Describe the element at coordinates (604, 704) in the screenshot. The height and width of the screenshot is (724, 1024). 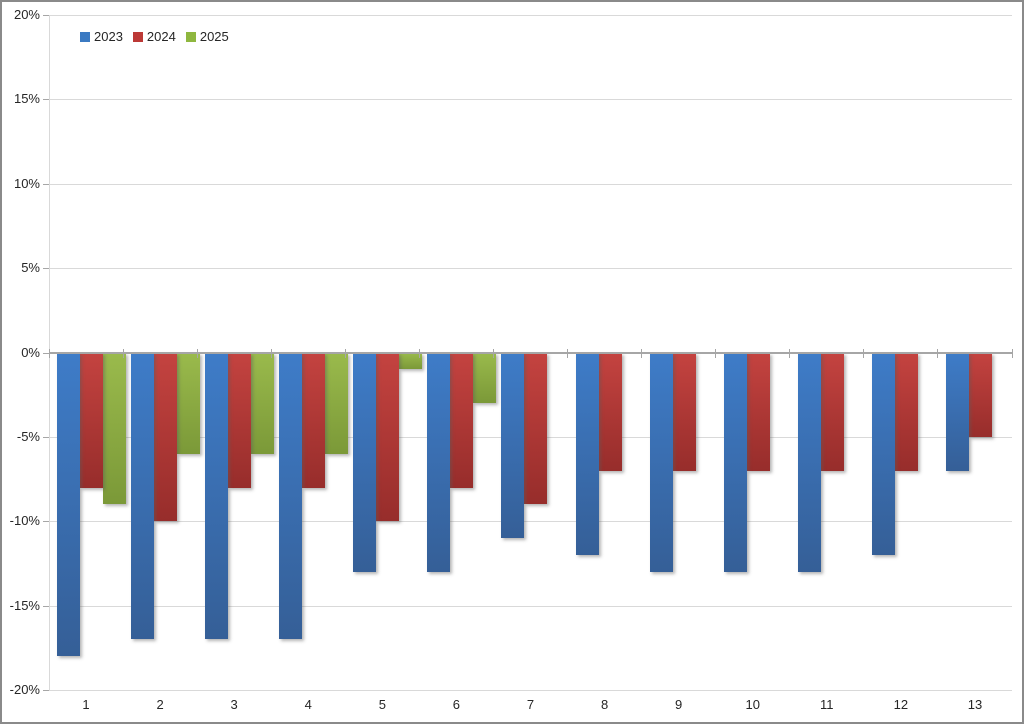
I see `x-tick-label: 8` at that location.